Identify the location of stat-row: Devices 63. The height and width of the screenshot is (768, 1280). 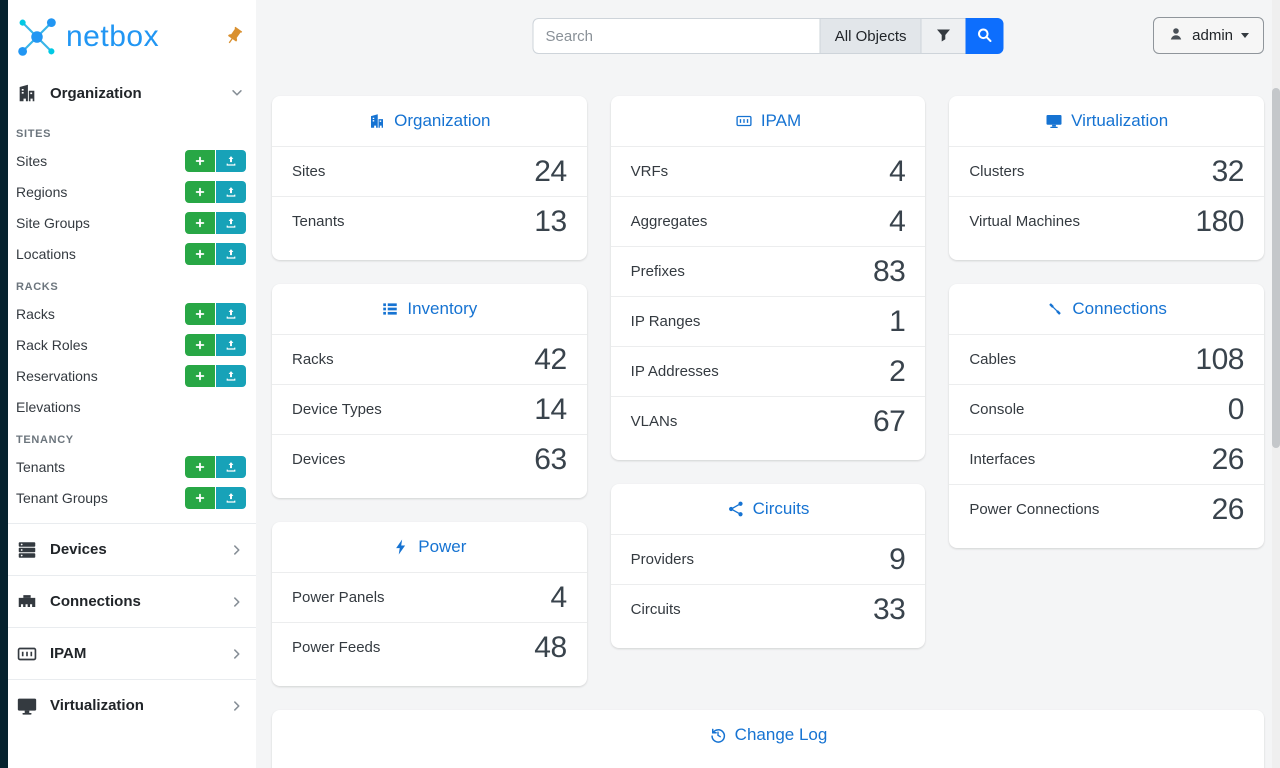
(429, 459).